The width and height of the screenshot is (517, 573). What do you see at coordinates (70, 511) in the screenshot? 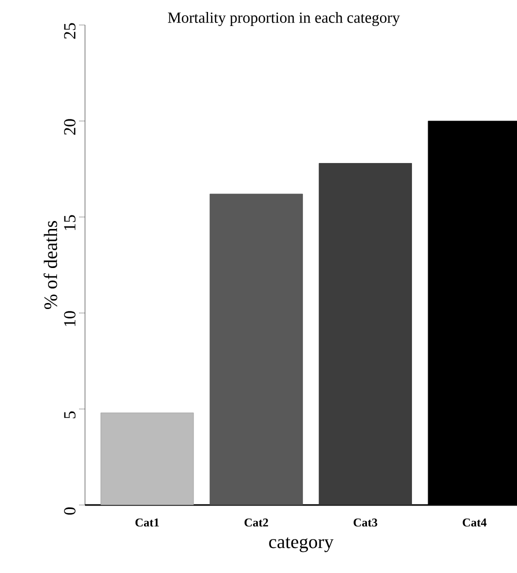
I see `y-tick-label: 0` at bounding box center [70, 511].